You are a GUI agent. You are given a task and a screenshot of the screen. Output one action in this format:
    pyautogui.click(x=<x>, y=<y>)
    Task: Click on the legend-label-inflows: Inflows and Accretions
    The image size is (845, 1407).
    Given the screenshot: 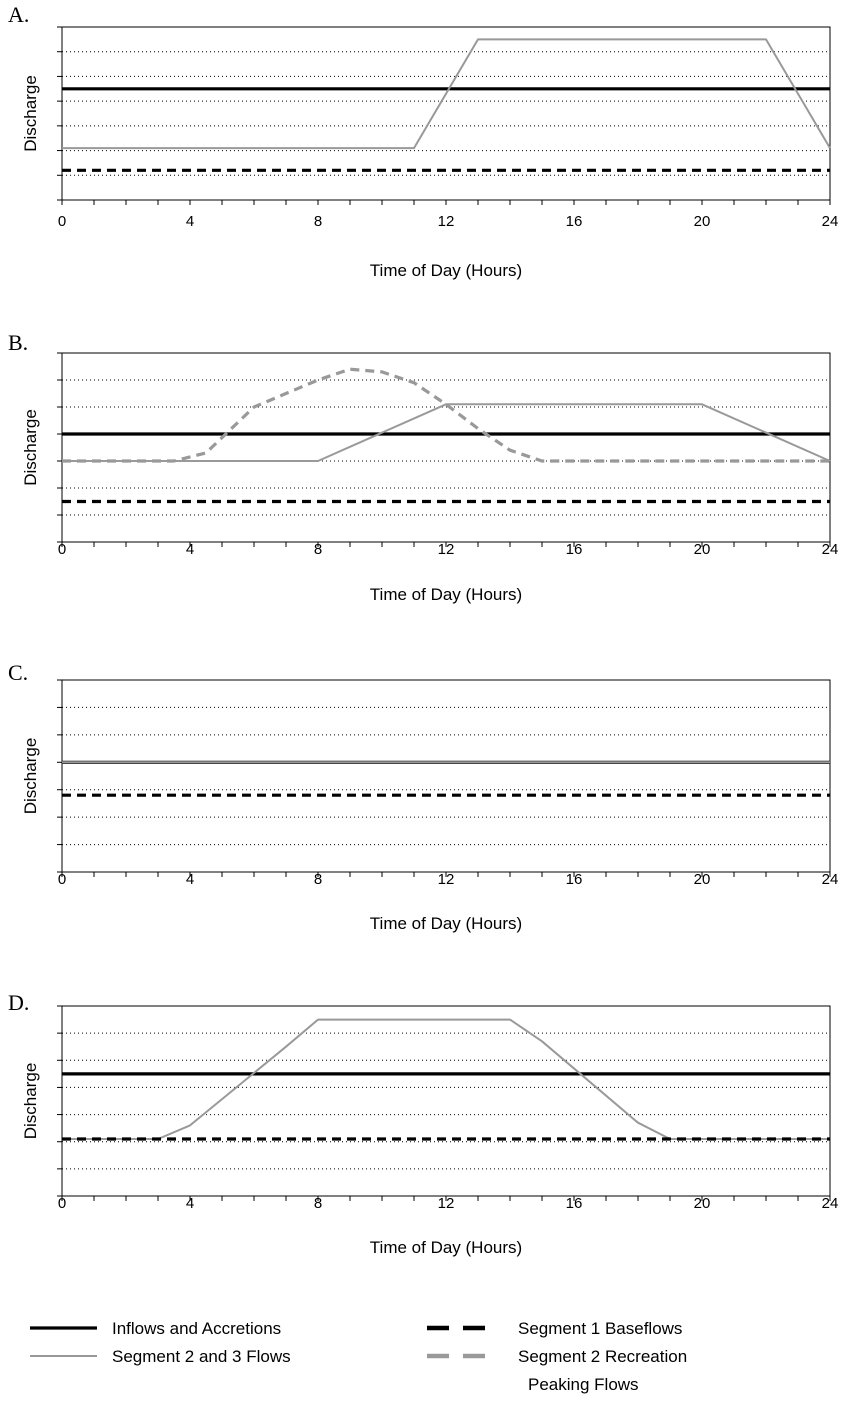 What is the action you would take?
    pyautogui.click(x=196, y=1328)
    